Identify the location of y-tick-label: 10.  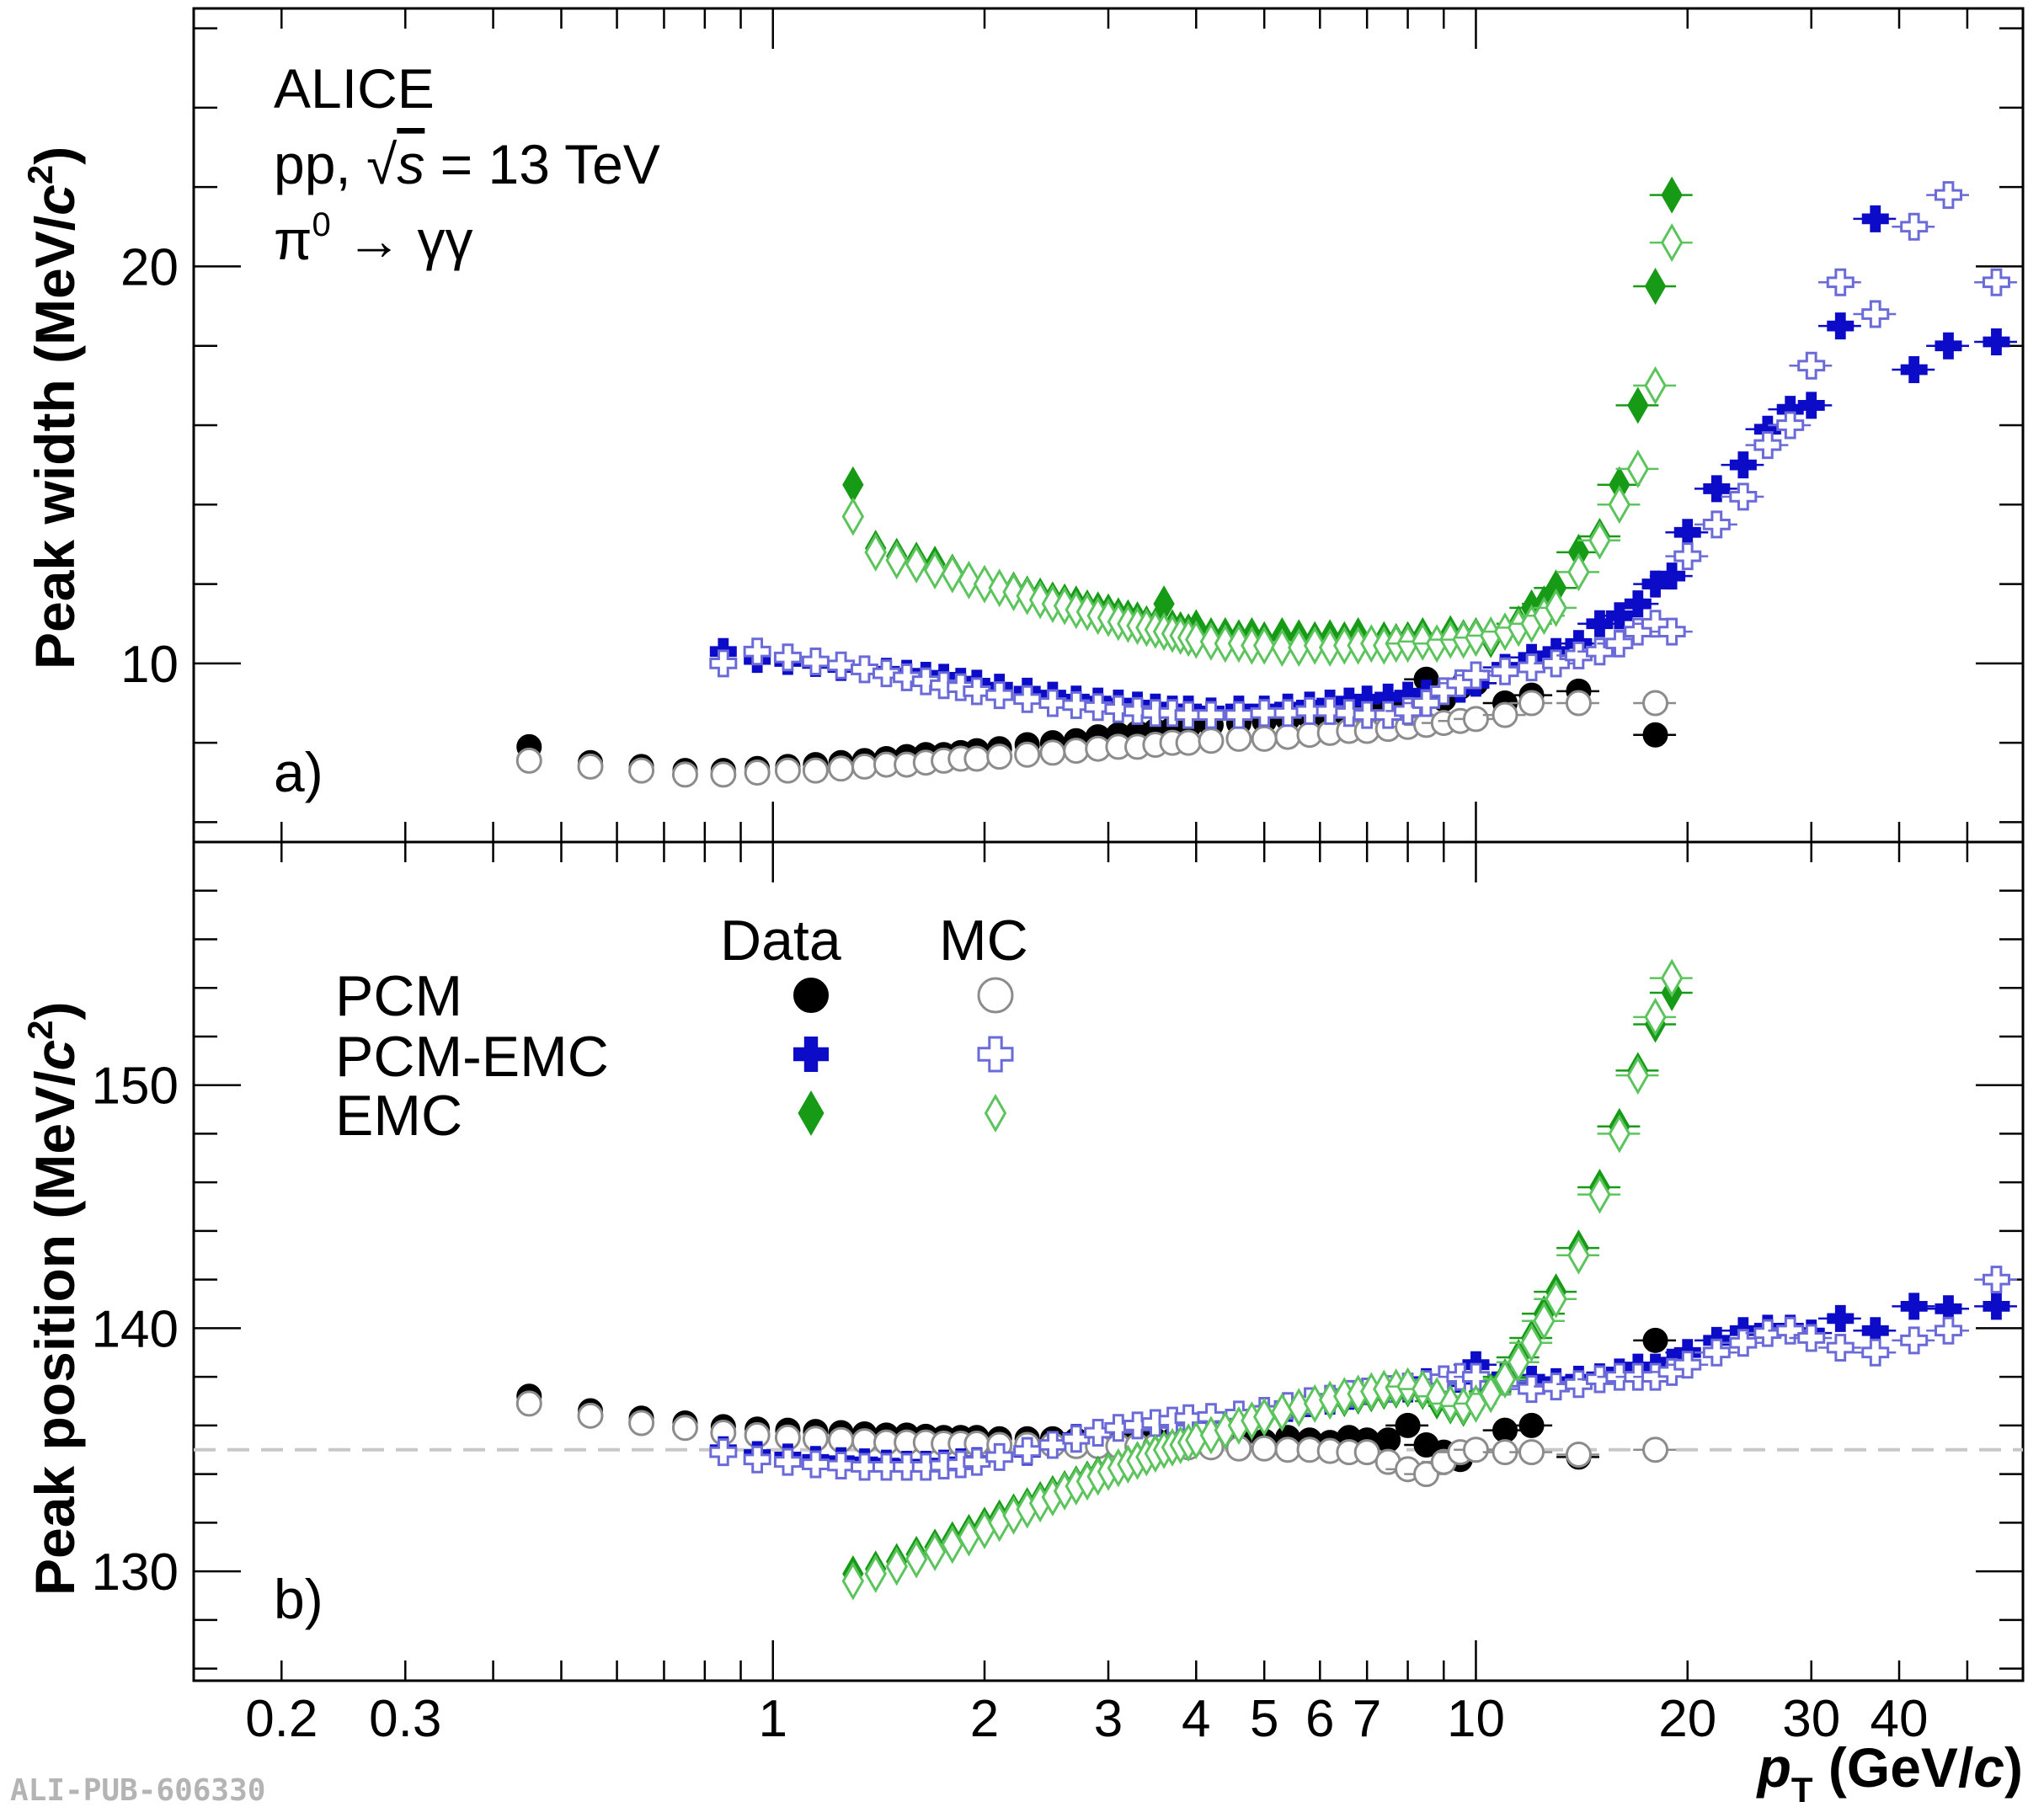
(149, 665).